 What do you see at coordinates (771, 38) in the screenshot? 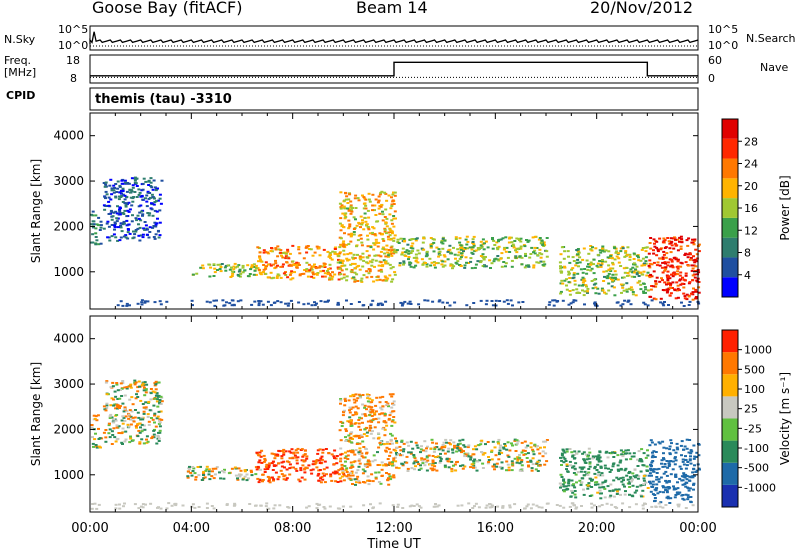
I see `nsearch-label: N.Search` at bounding box center [771, 38].